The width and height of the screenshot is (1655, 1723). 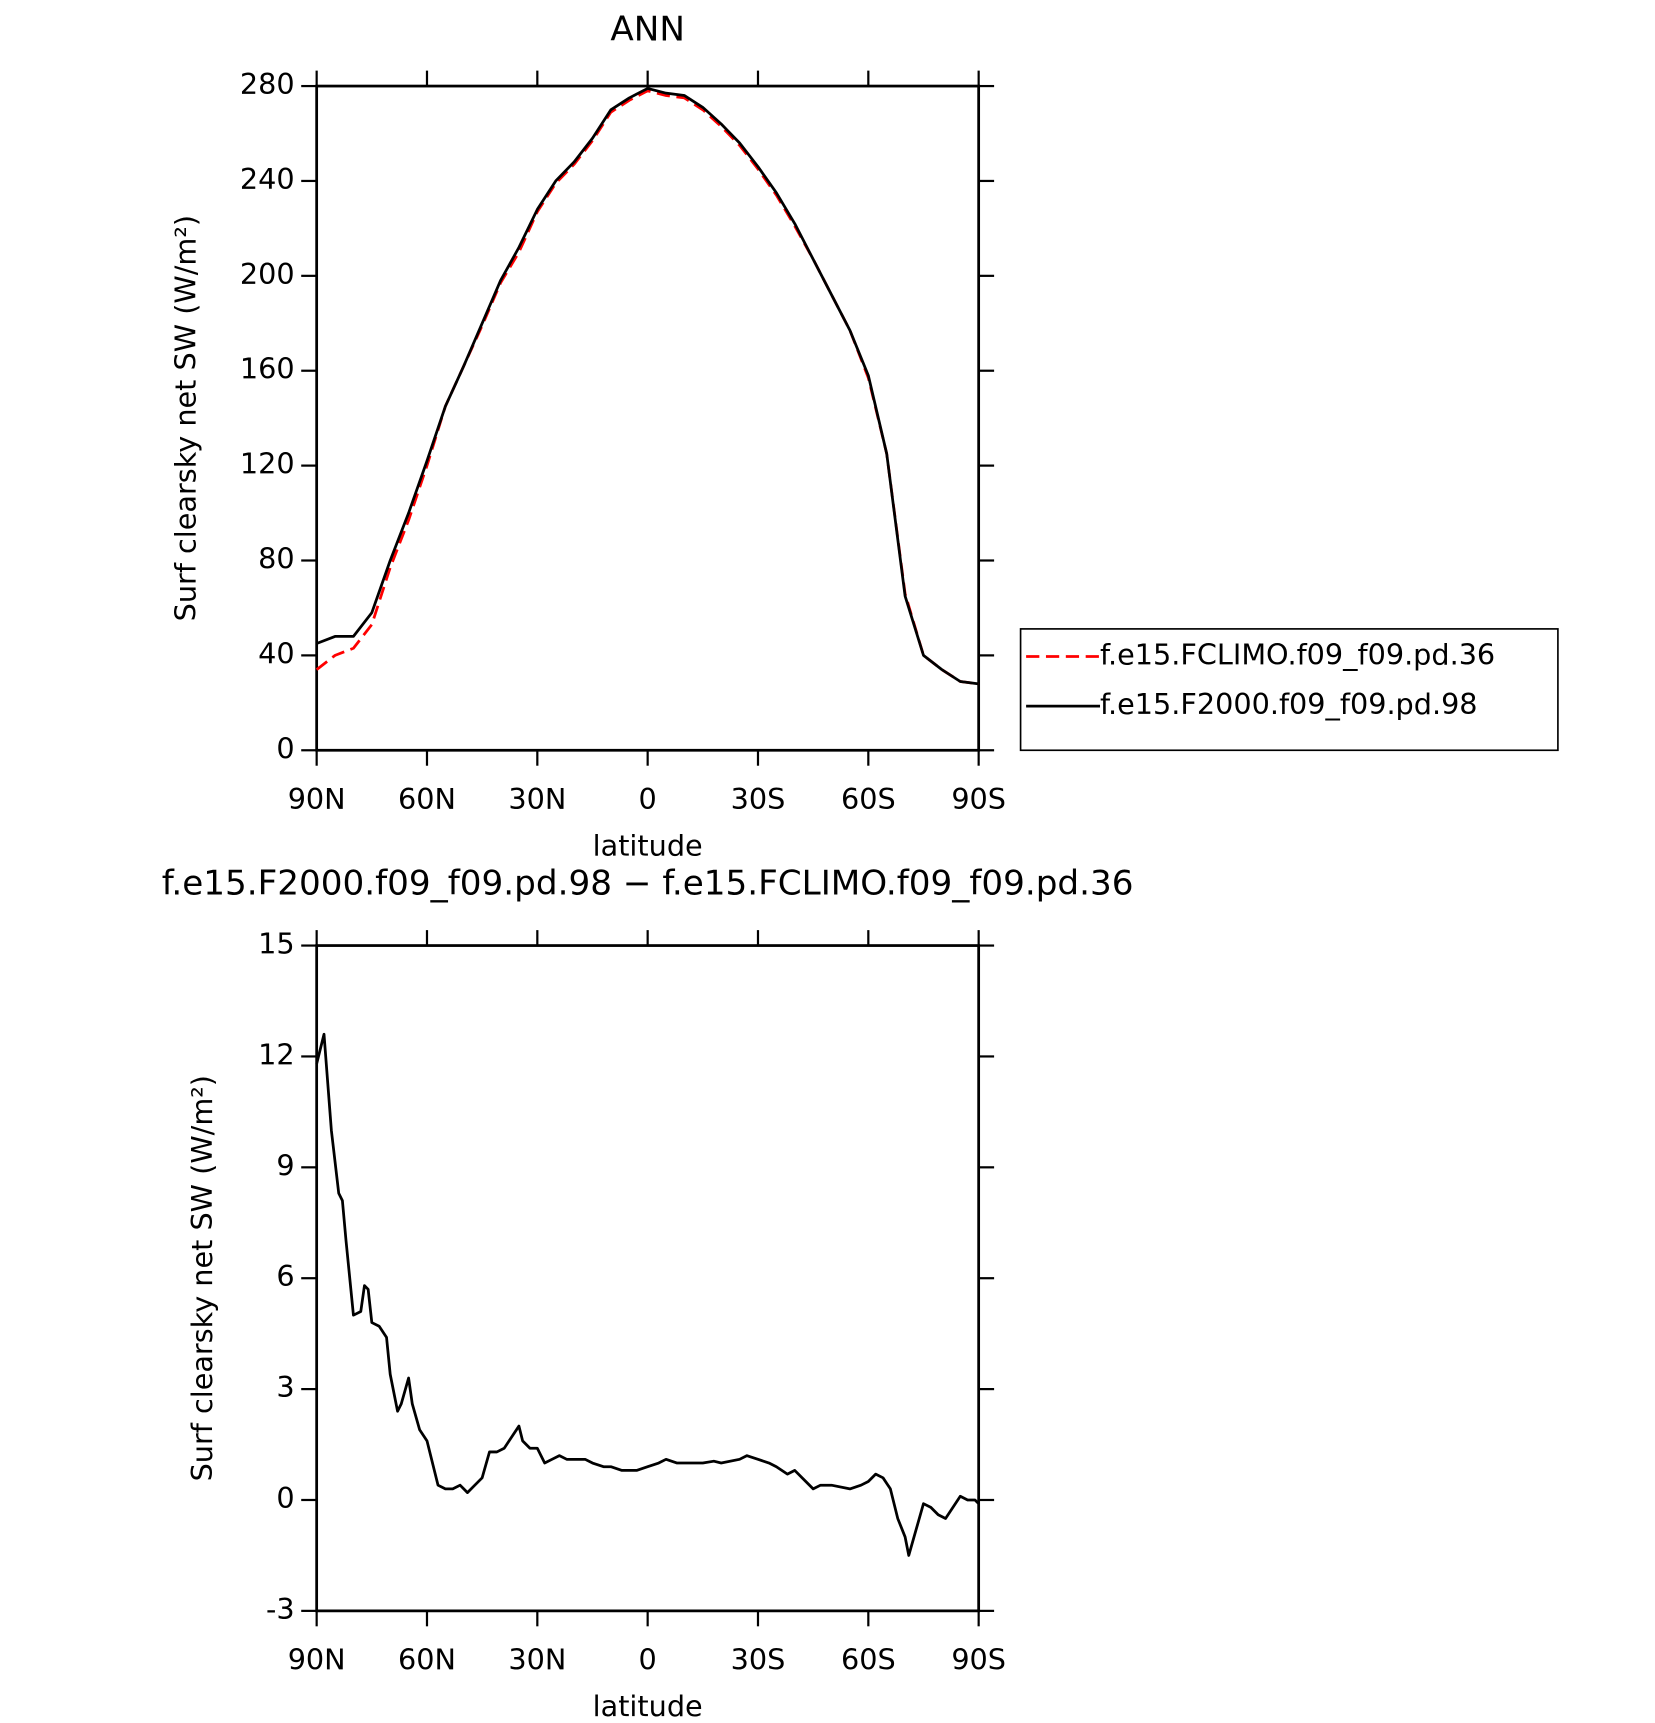 I want to click on y-tick-label: 120, so click(x=267, y=464).